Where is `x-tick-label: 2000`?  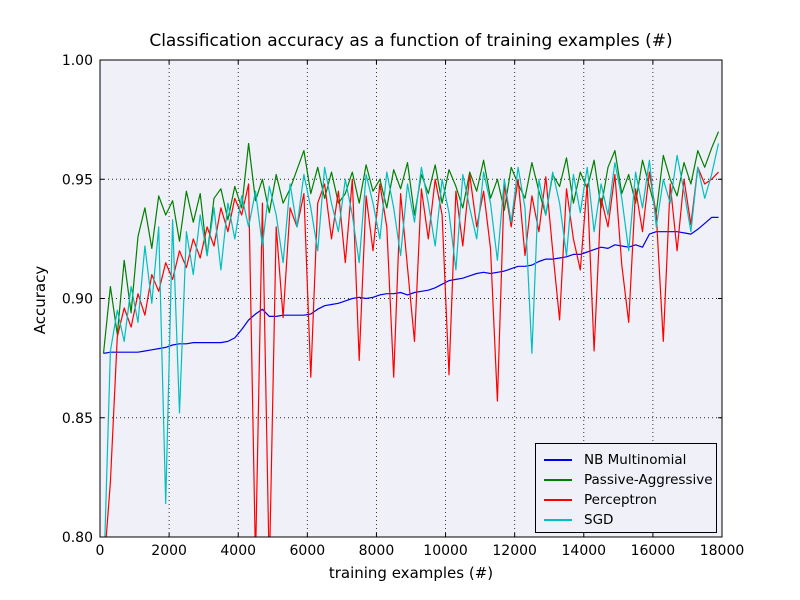
x-tick-label: 2000 is located at coordinates (169, 551).